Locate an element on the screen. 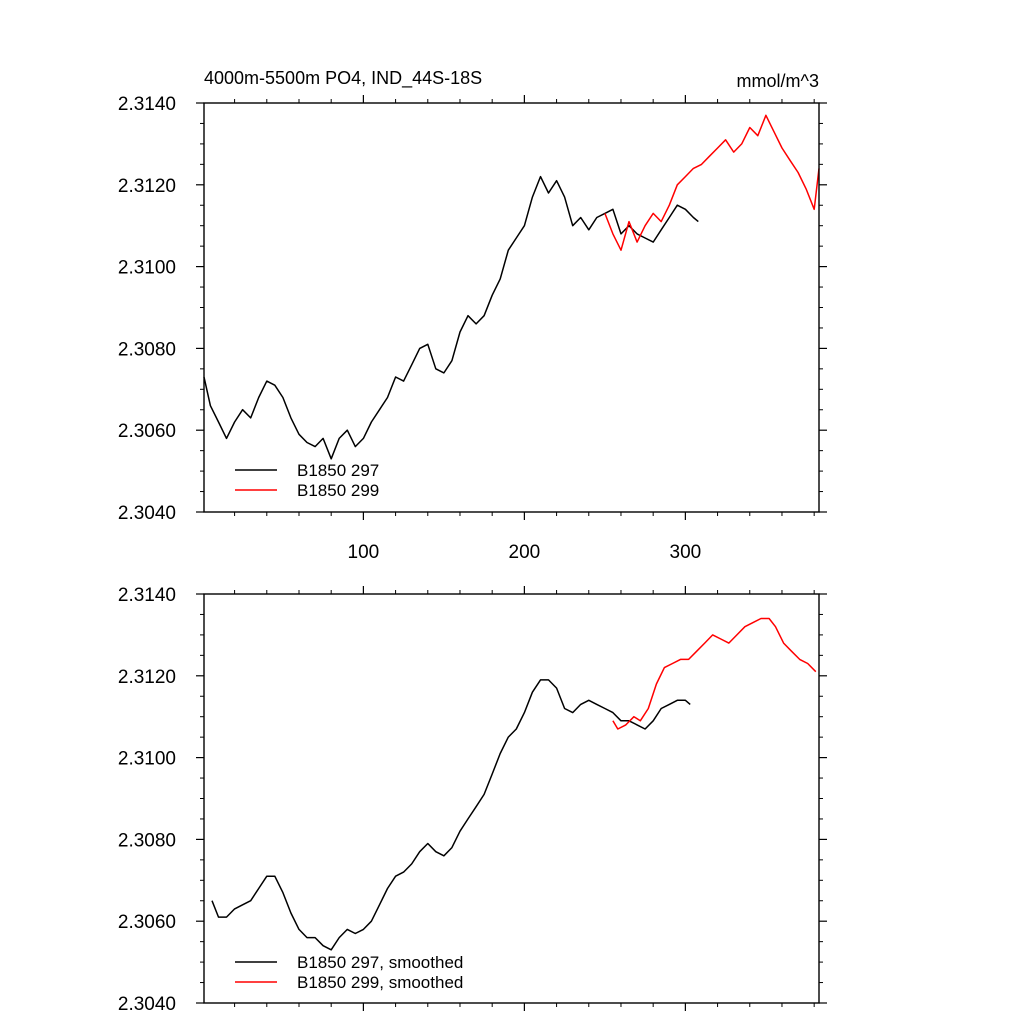  legend-label: B1850 299, smoothed is located at coordinates (380, 982).